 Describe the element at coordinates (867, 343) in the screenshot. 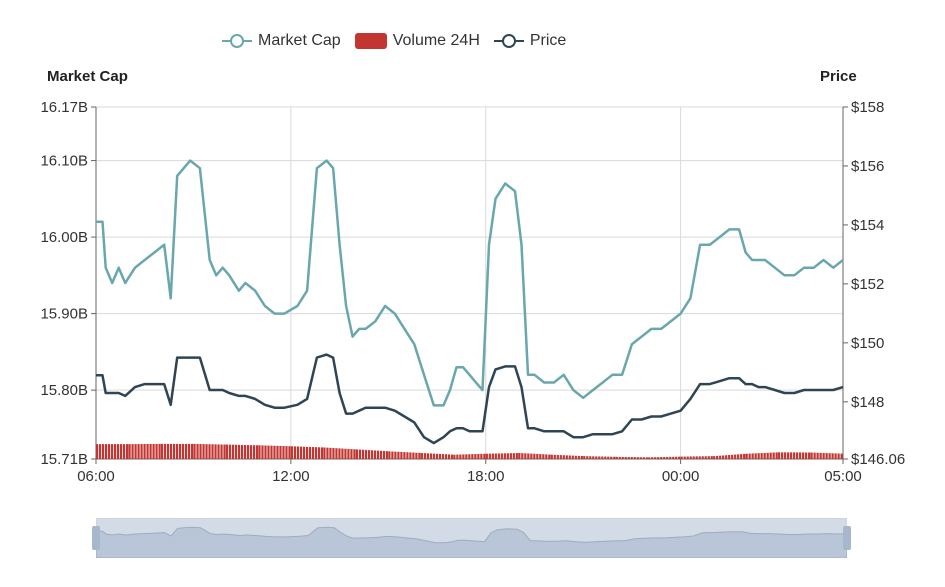

I see `right-axis-tick-label: $150` at that location.